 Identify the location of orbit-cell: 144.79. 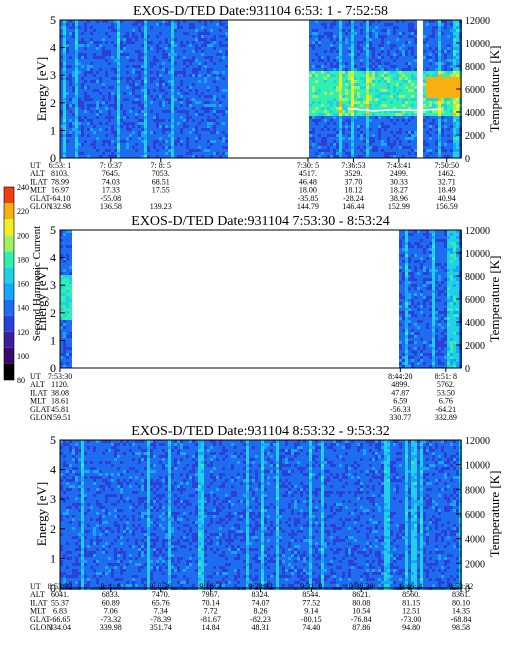
(308, 206).